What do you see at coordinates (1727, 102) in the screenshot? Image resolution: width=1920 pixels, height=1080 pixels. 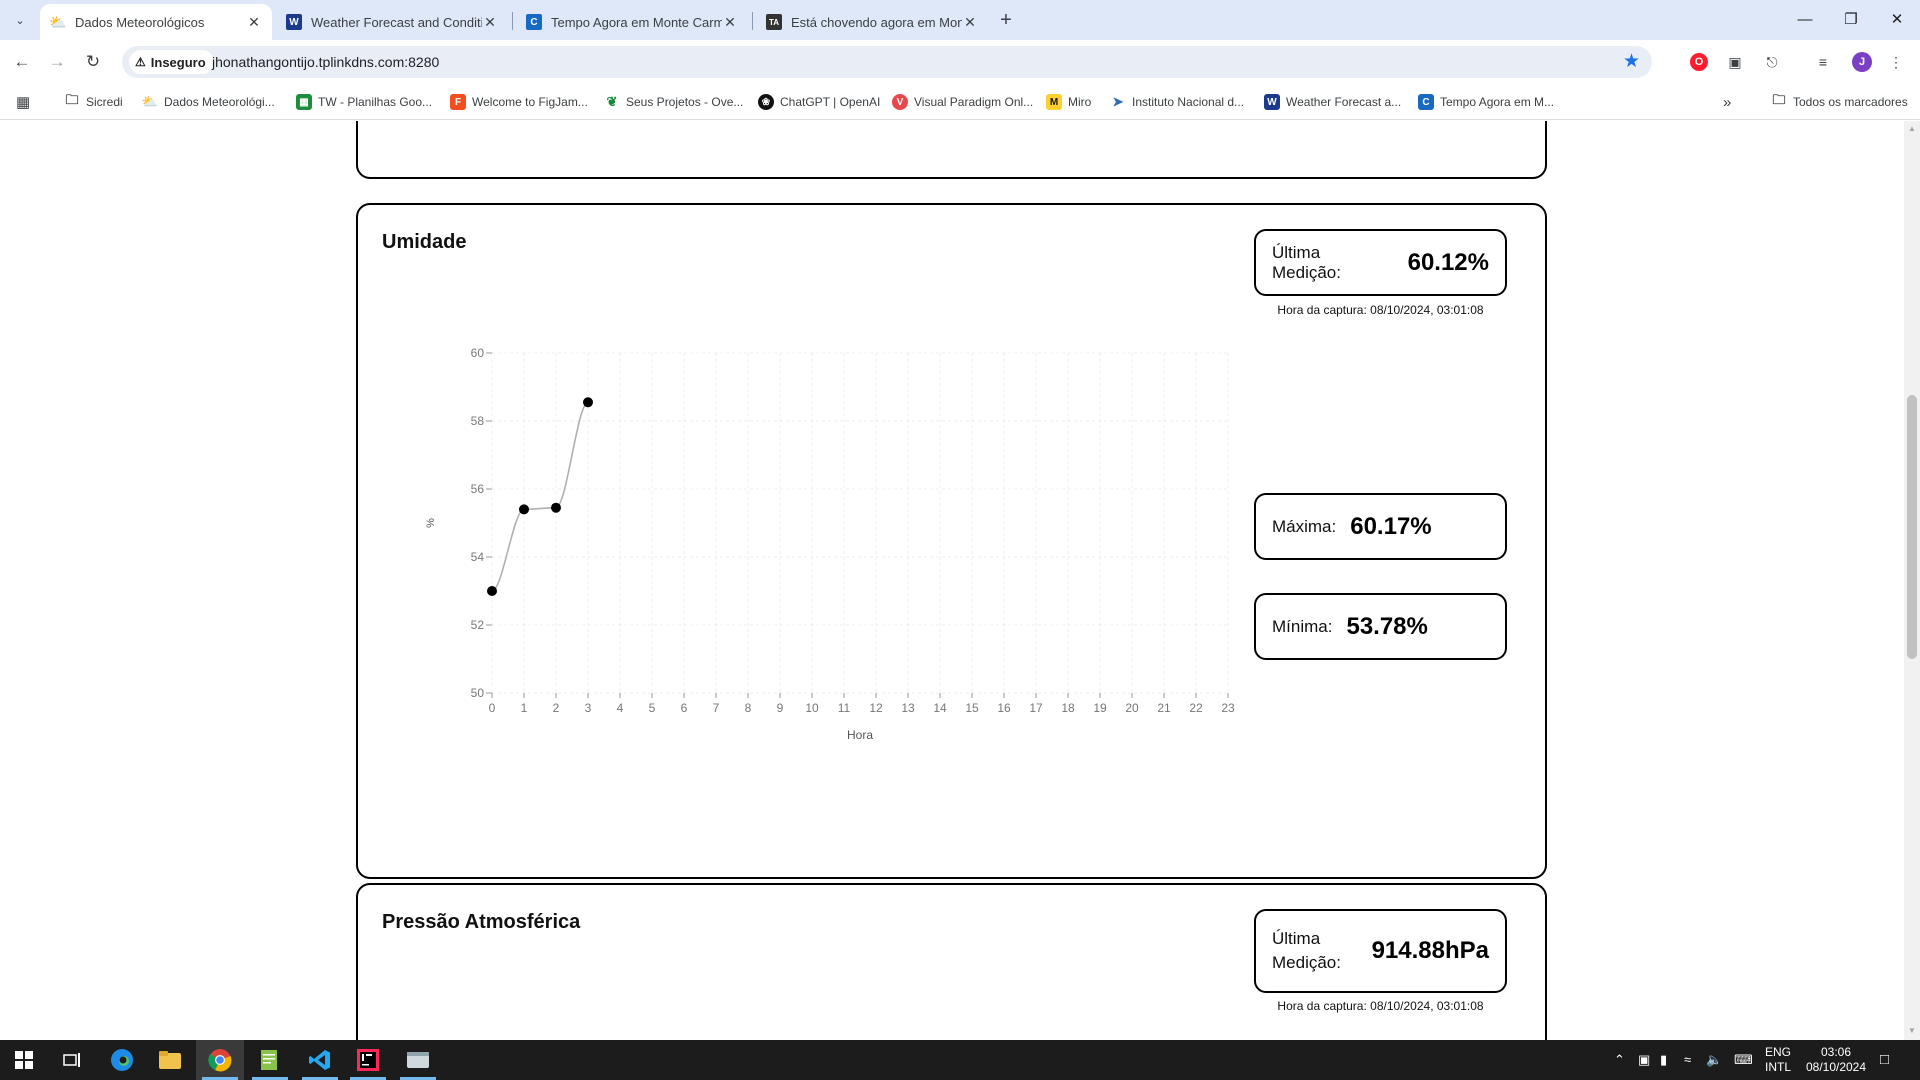 I see `more-bookmarks-chevron-icon: »` at bounding box center [1727, 102].